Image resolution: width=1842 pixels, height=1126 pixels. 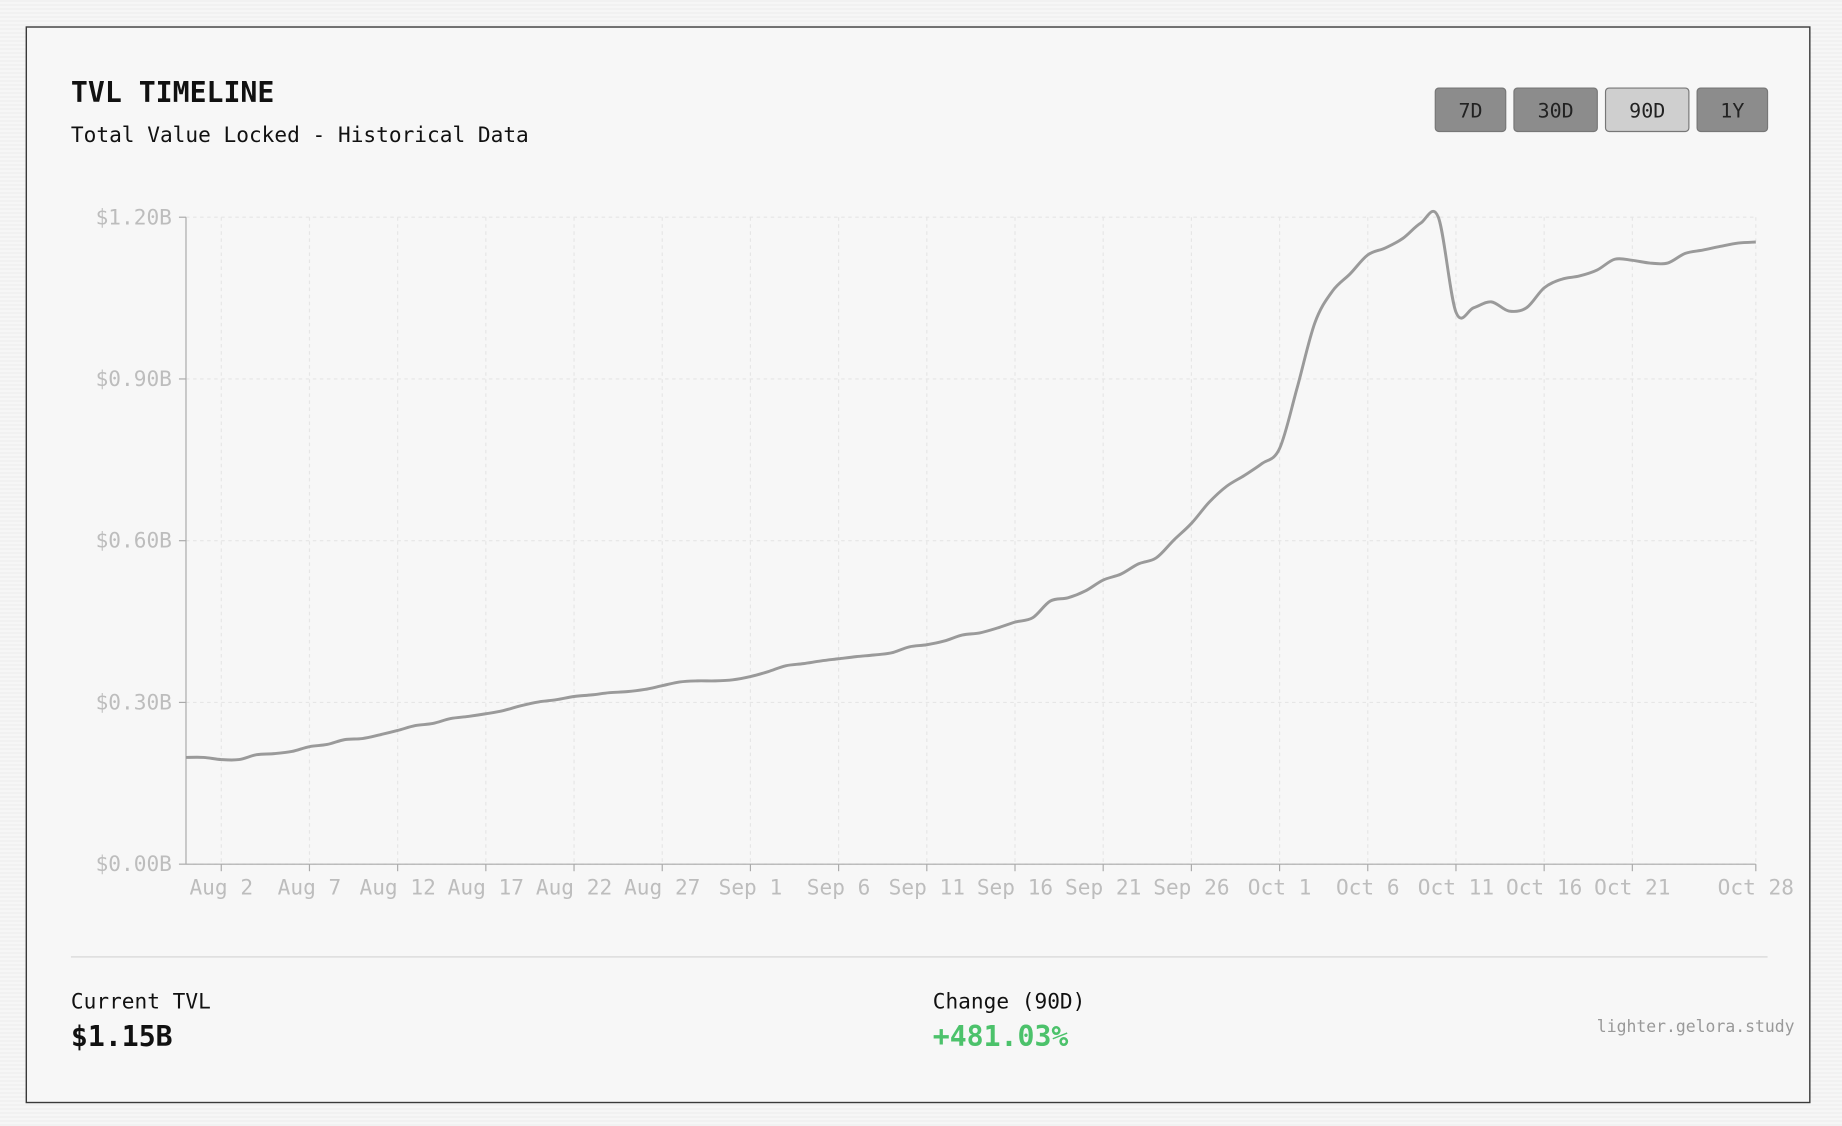 I want to click on x-tick-label: Sep 1, so click(x=751, y=887).